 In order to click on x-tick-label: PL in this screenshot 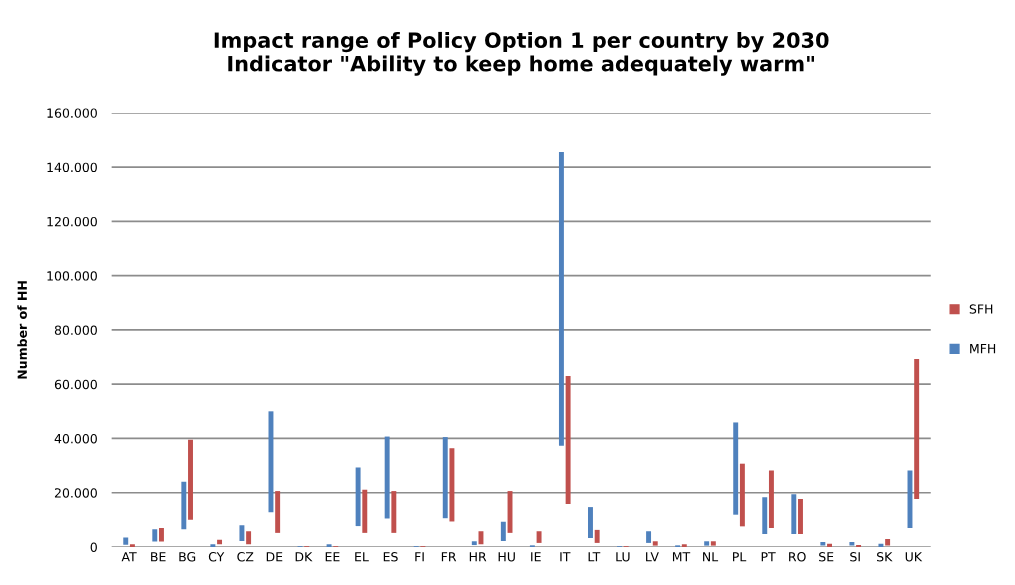, I will do `click(740, 557)`.